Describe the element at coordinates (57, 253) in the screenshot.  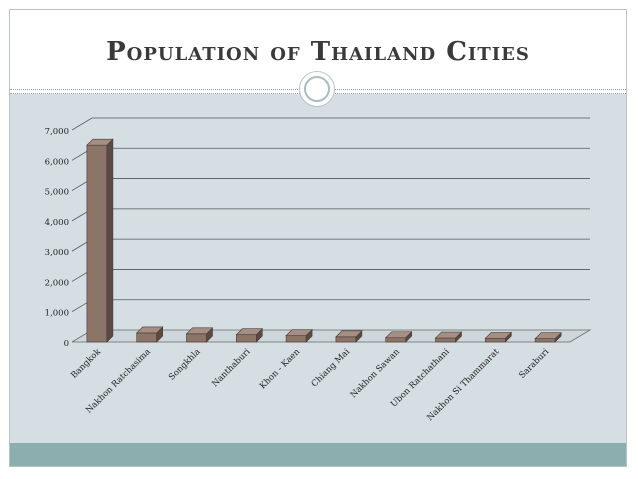
I see `y-tick-label: 3,000` at that location.